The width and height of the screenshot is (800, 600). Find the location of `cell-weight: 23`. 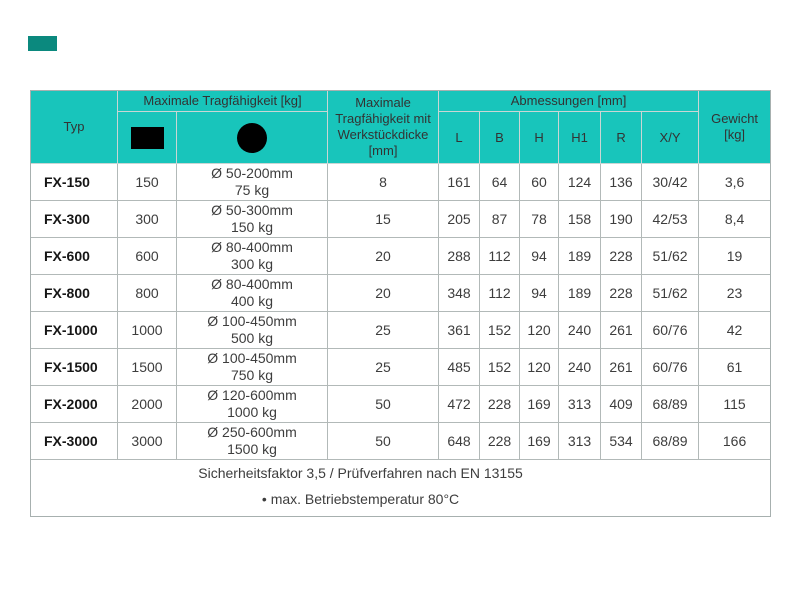

cell-weight: 23 is located at coordinates (735, 293).